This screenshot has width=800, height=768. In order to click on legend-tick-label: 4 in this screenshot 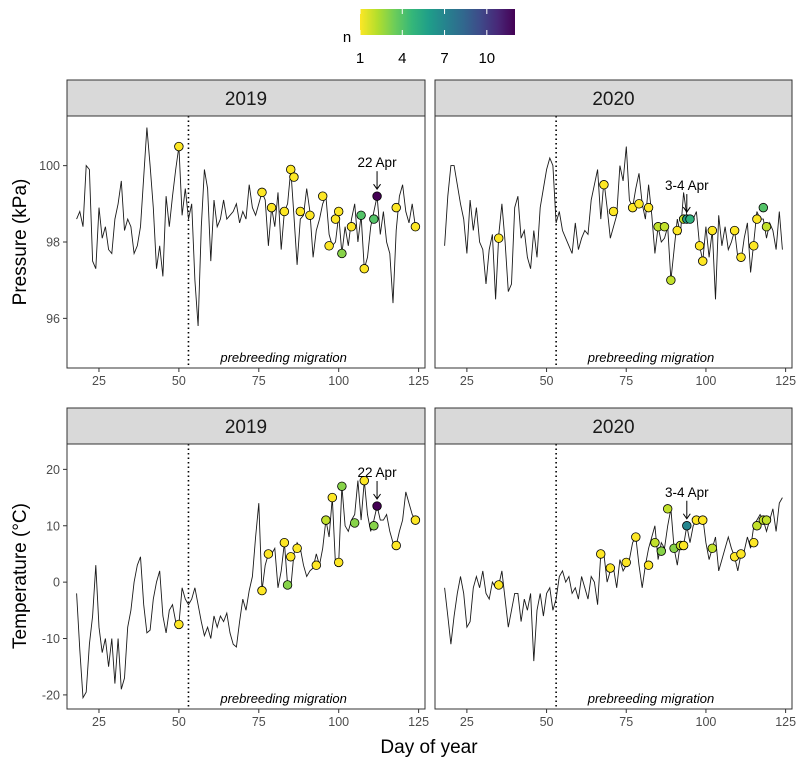, I will do `click(402, 58)`.